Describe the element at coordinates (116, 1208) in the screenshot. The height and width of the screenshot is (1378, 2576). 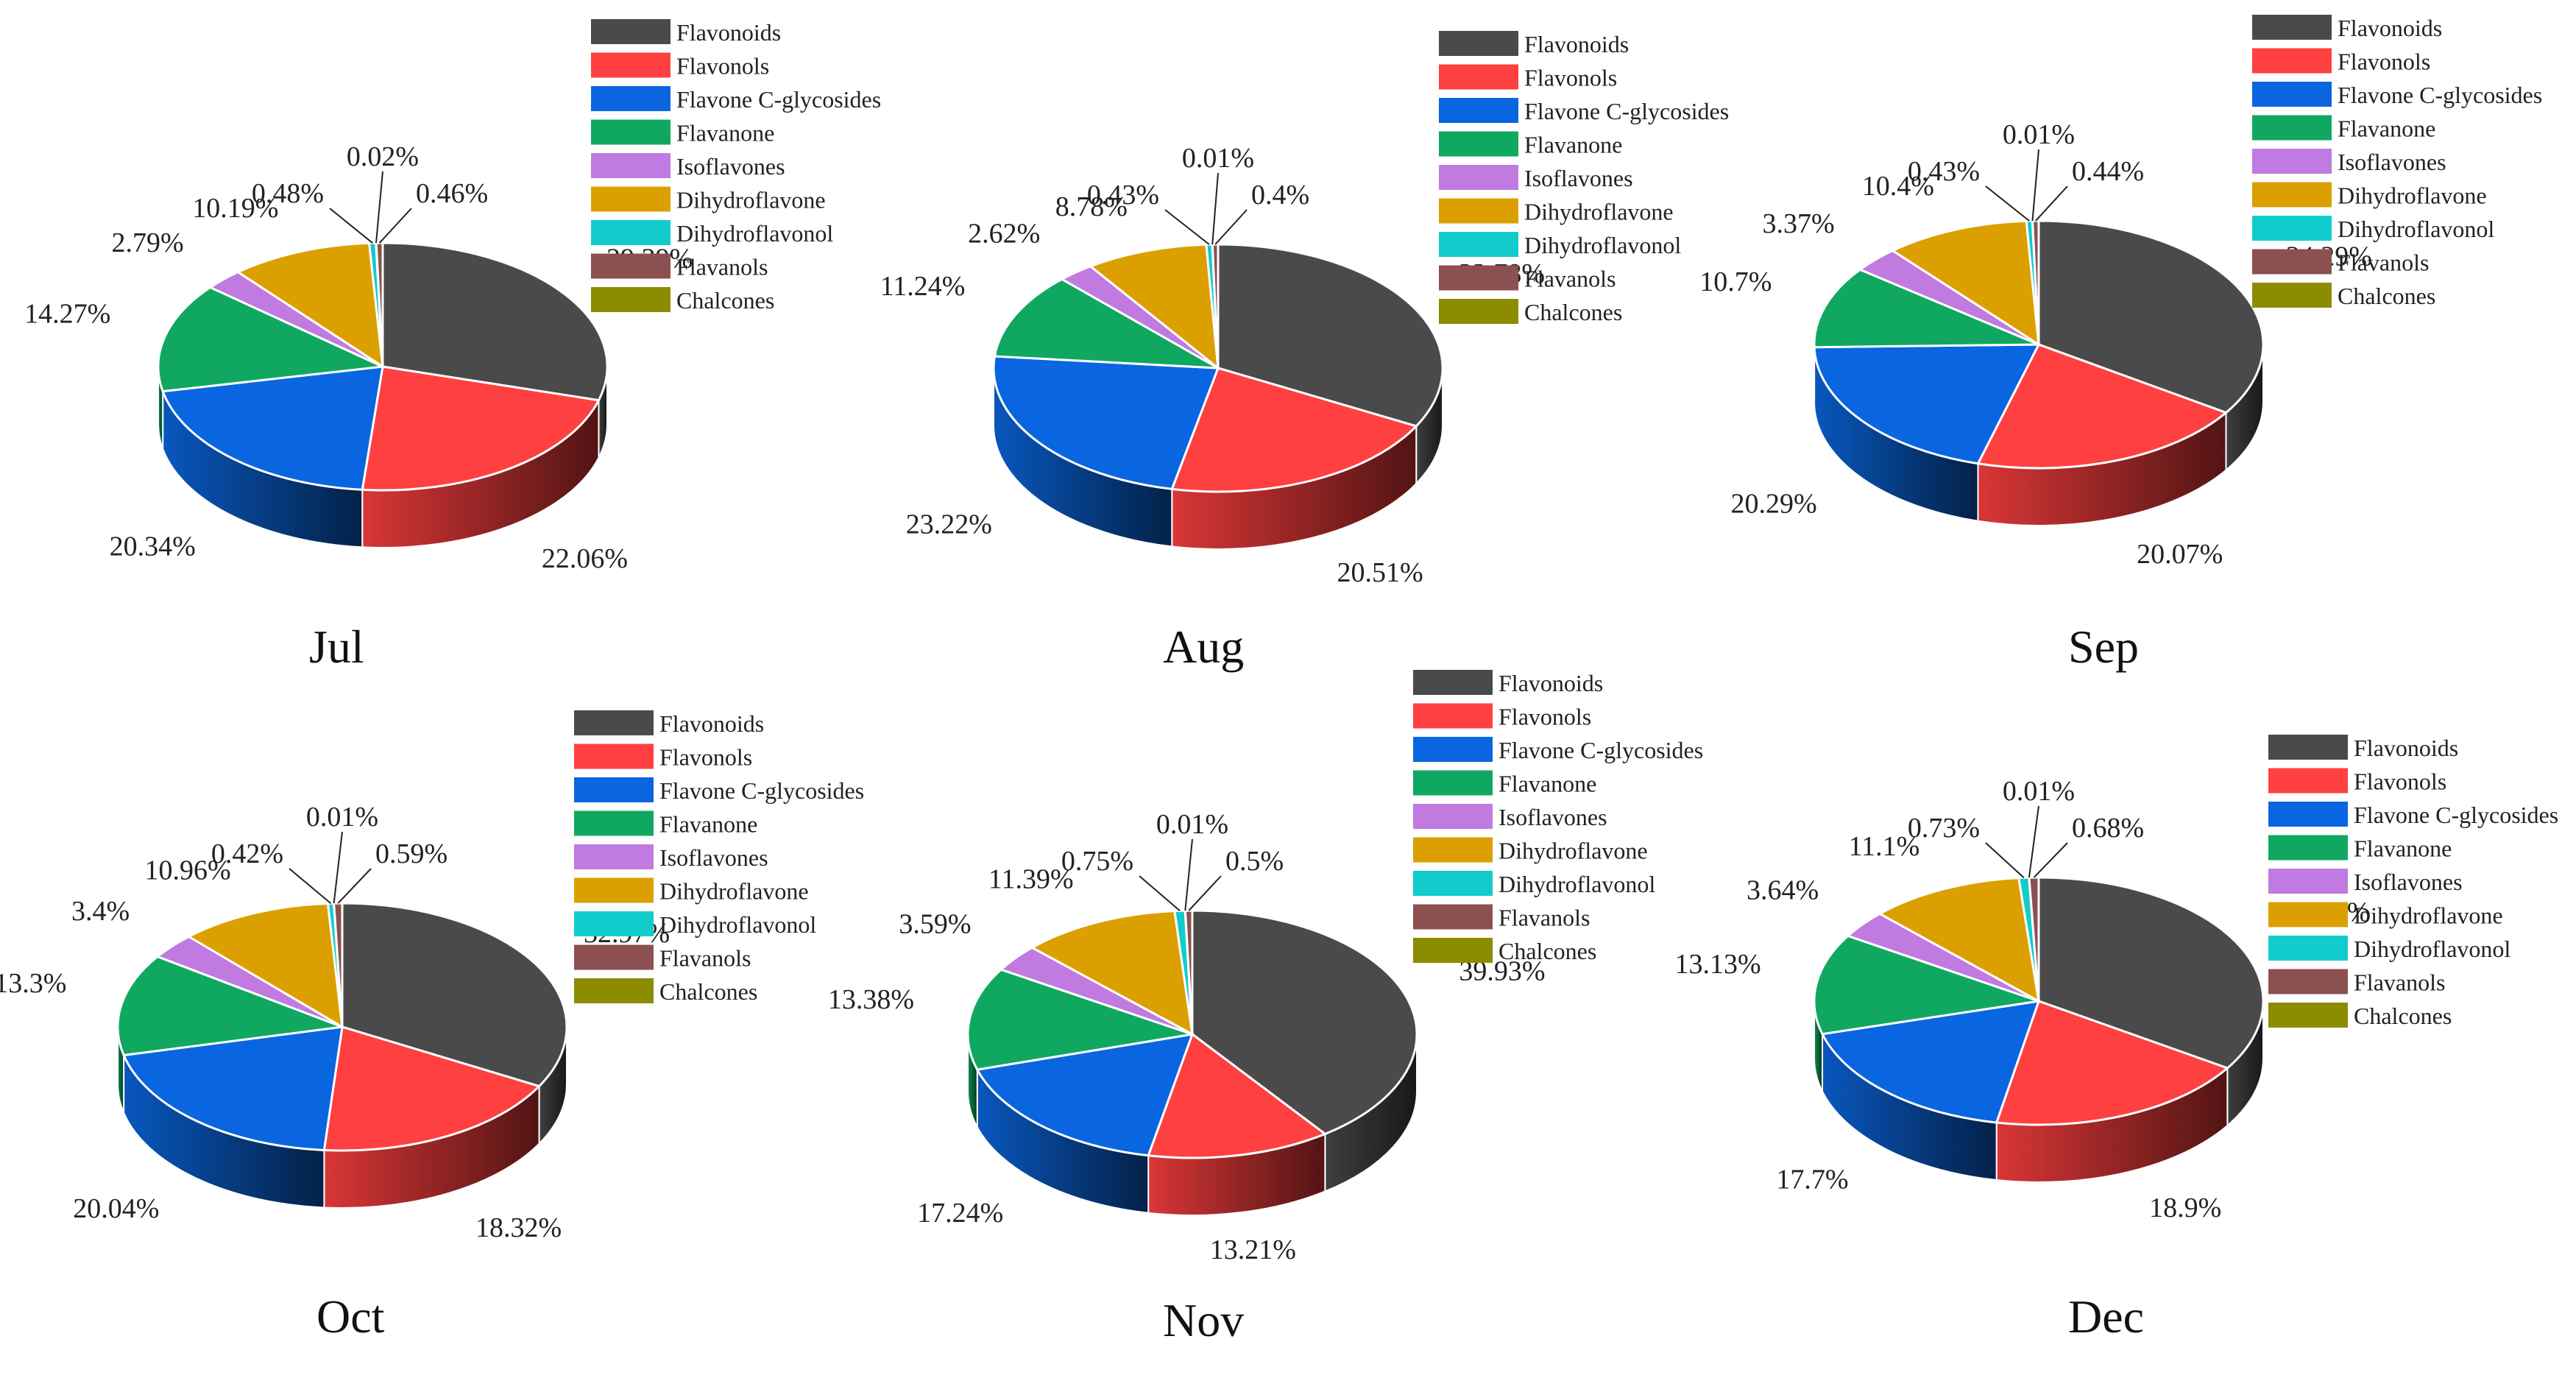
I see `percent-label: 20.04%` at that location.